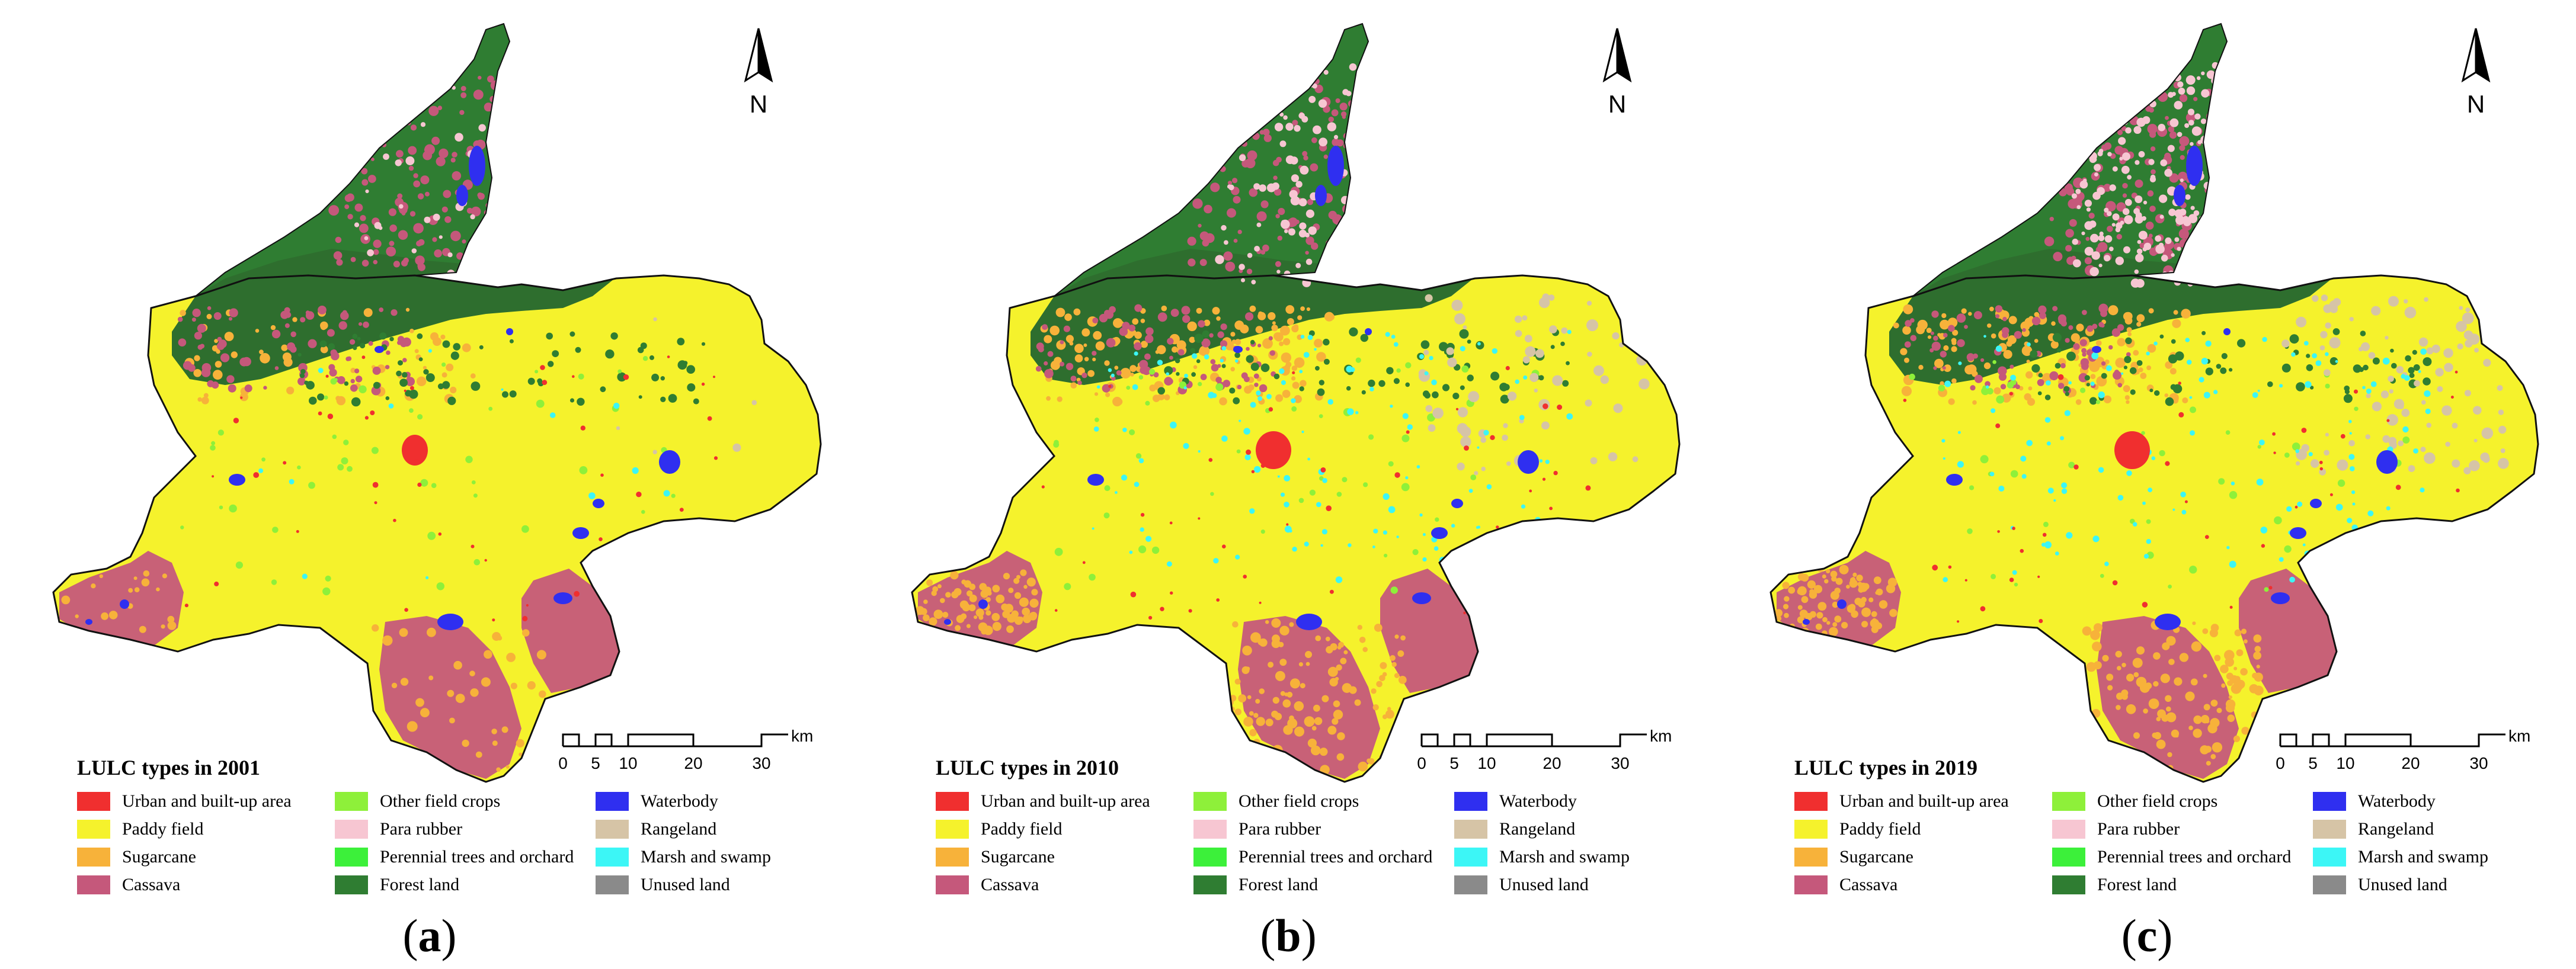  I want to click on legend-swatch, so click(2068, 858).